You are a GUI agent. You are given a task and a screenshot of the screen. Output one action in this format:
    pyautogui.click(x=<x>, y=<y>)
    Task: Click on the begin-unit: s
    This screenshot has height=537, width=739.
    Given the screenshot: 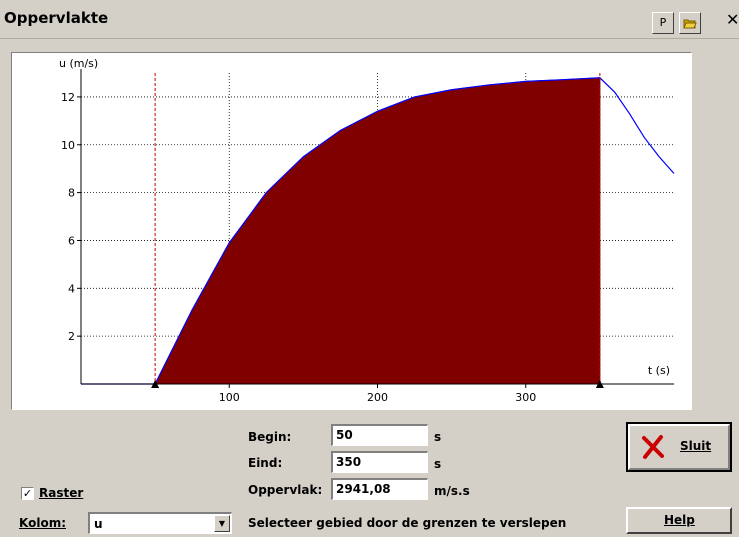 What is the action you would take?
    pyautogui.click(x=438, y=437)
    